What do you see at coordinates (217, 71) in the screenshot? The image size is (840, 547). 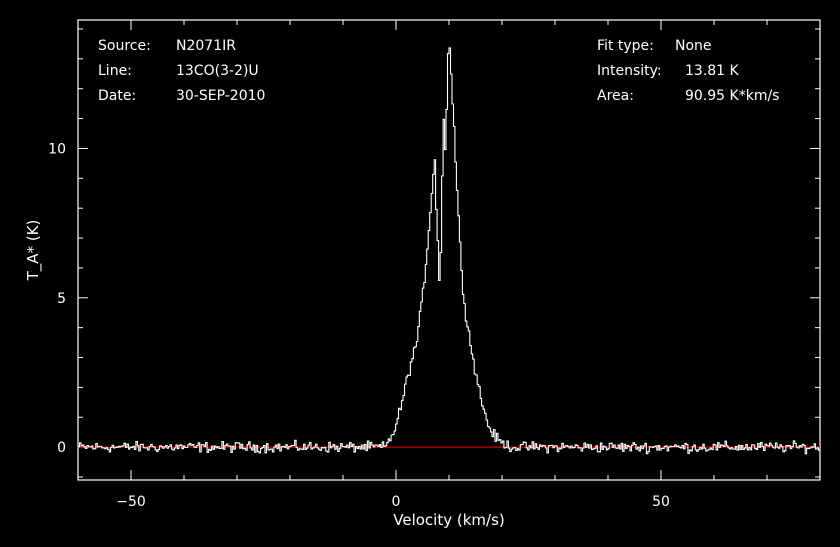 I see `line-value: 13CO(3-2)U` at bounding box center [217, 71].